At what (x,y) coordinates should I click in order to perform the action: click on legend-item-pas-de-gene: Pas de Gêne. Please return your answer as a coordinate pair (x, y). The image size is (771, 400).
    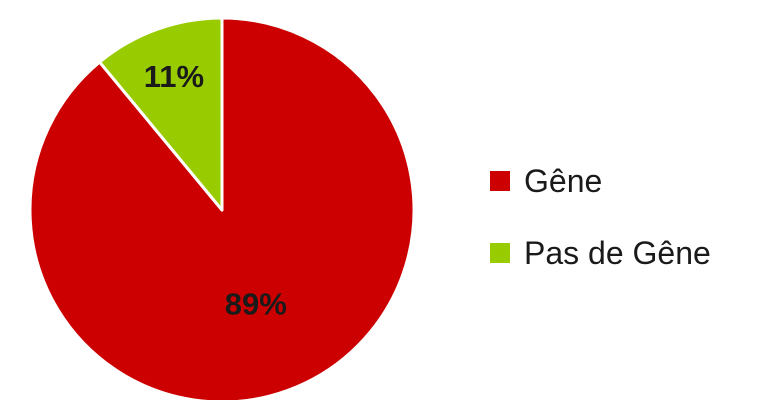
    Looking at the image, I should click on (600, 253).